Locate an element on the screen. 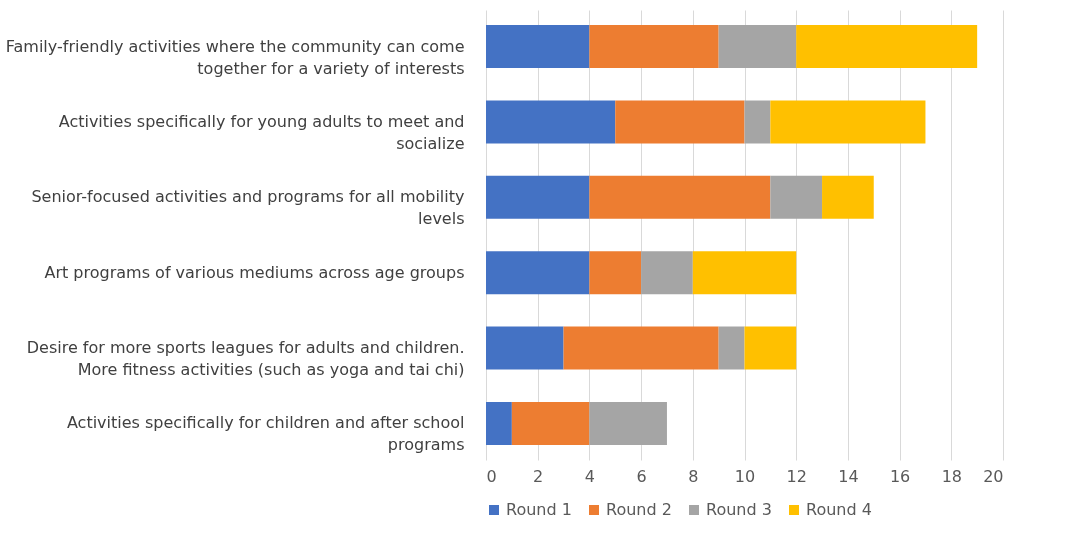  y-tick-label: Activities specifically for young adults to meet and socialize is located at coordinates (261, 132).